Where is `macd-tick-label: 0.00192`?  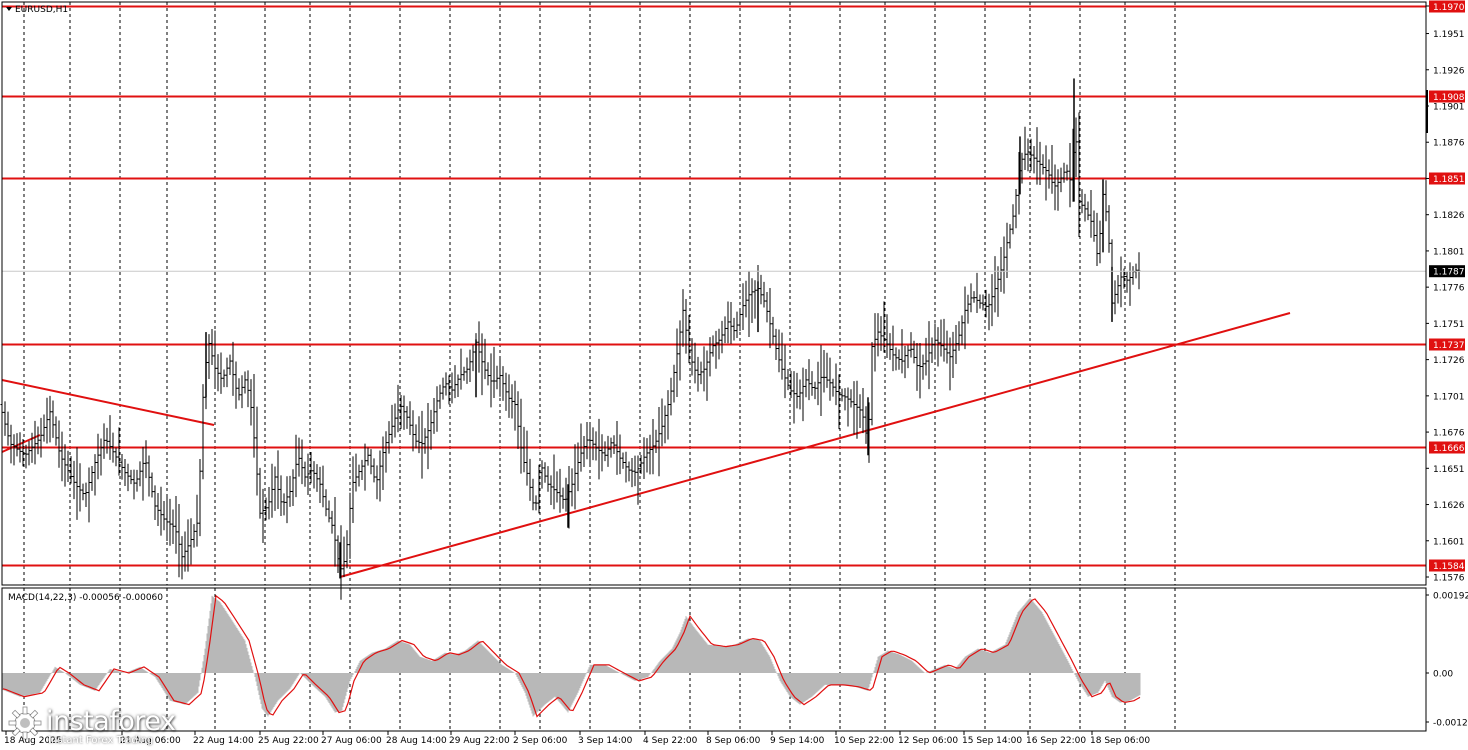
macd-tick-label: 0.00192 is located at coordinates (1450, 597).